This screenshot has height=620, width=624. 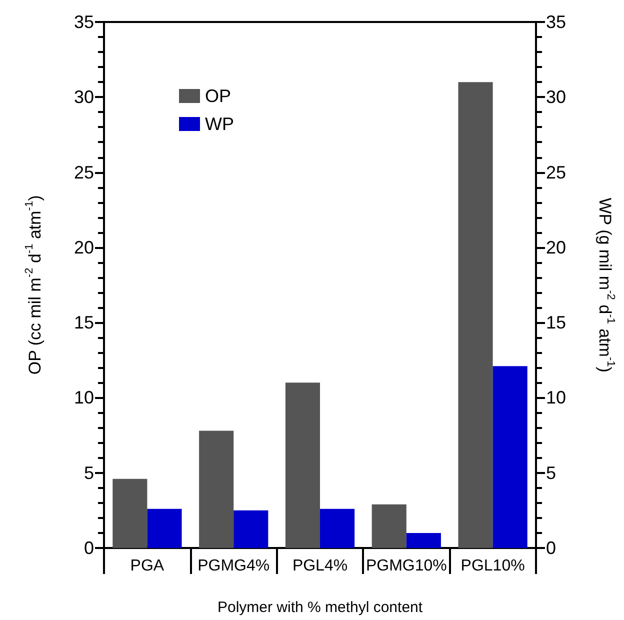 What do you see at coordinates (556, 22) in the screenshot?
I see `y2-tick-label: 35` at bounding box center [556, 22].